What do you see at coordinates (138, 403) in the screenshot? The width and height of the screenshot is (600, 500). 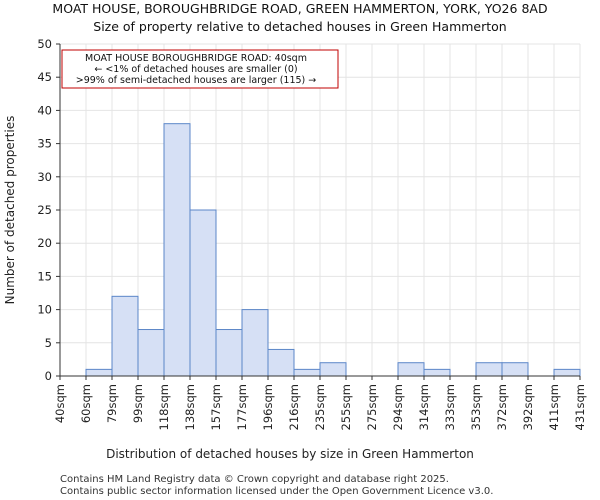 I see `x-tick-label: 99sqm` at bounding box center [138, 403].